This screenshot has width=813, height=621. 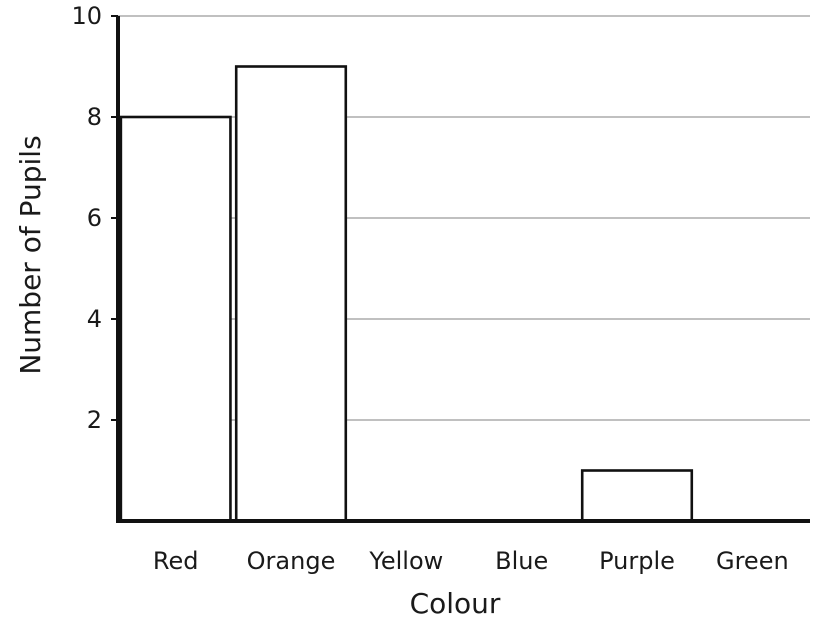 What do you see at coordinates (86, 16) in the screenshot?
I see `y-tick-label-10: 10` at bounding box center [86, 16].